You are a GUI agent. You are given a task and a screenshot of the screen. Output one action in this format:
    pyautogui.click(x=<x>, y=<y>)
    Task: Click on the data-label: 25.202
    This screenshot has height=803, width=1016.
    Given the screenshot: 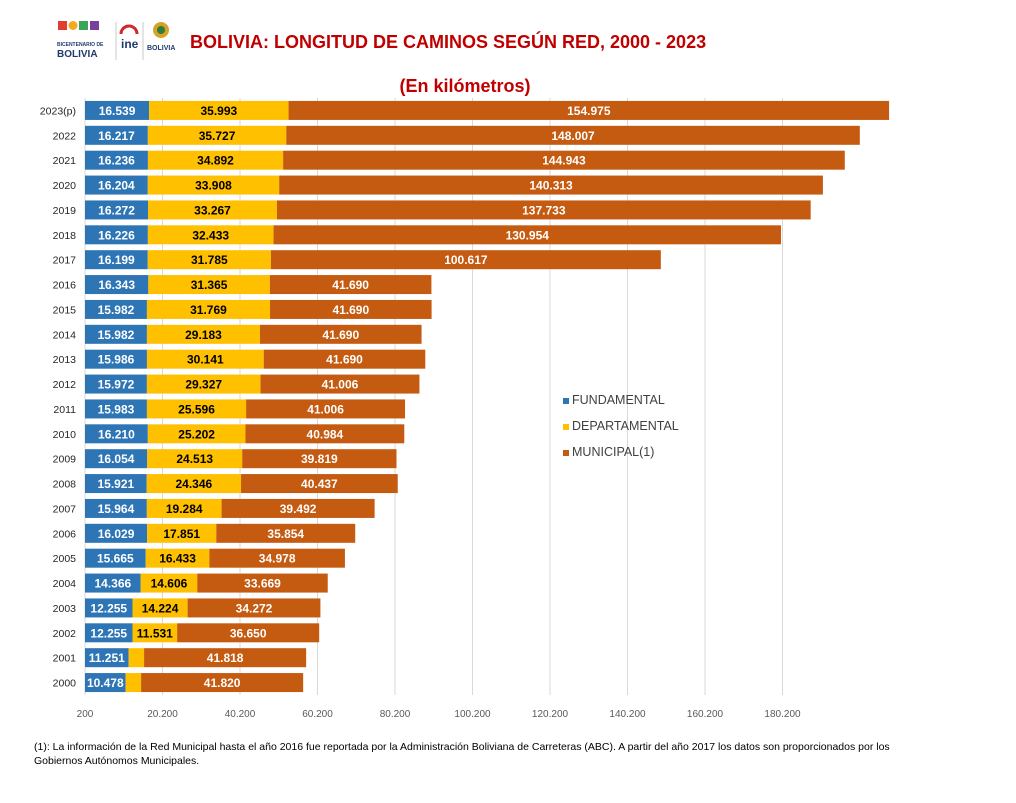 What is the action you would take?
    pyautogui.click(x=196, y=434)
    